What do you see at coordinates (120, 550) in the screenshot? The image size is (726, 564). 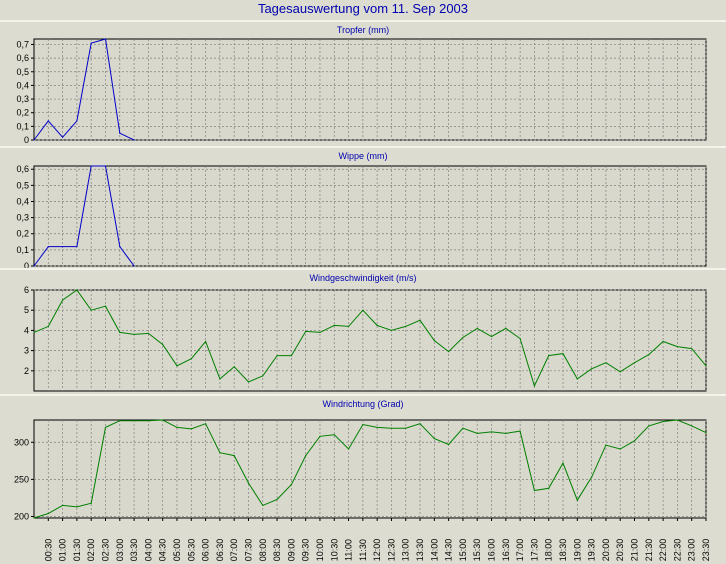 I see `x-tick-label: 03:00` at bounding box center [120, 550].